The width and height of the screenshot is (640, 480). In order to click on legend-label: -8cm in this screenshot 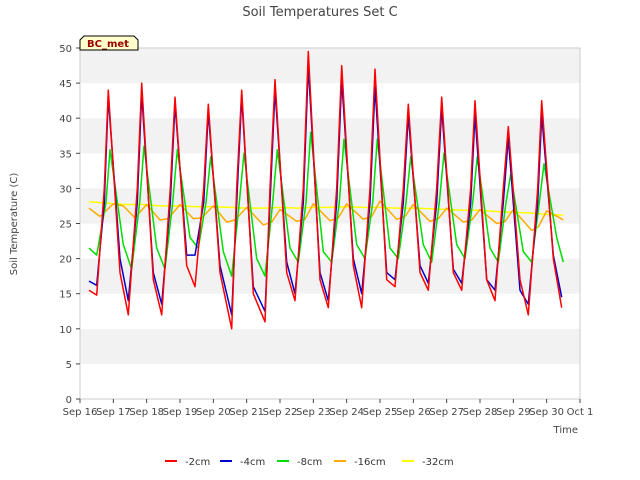, I will do `click(309, 462)`.